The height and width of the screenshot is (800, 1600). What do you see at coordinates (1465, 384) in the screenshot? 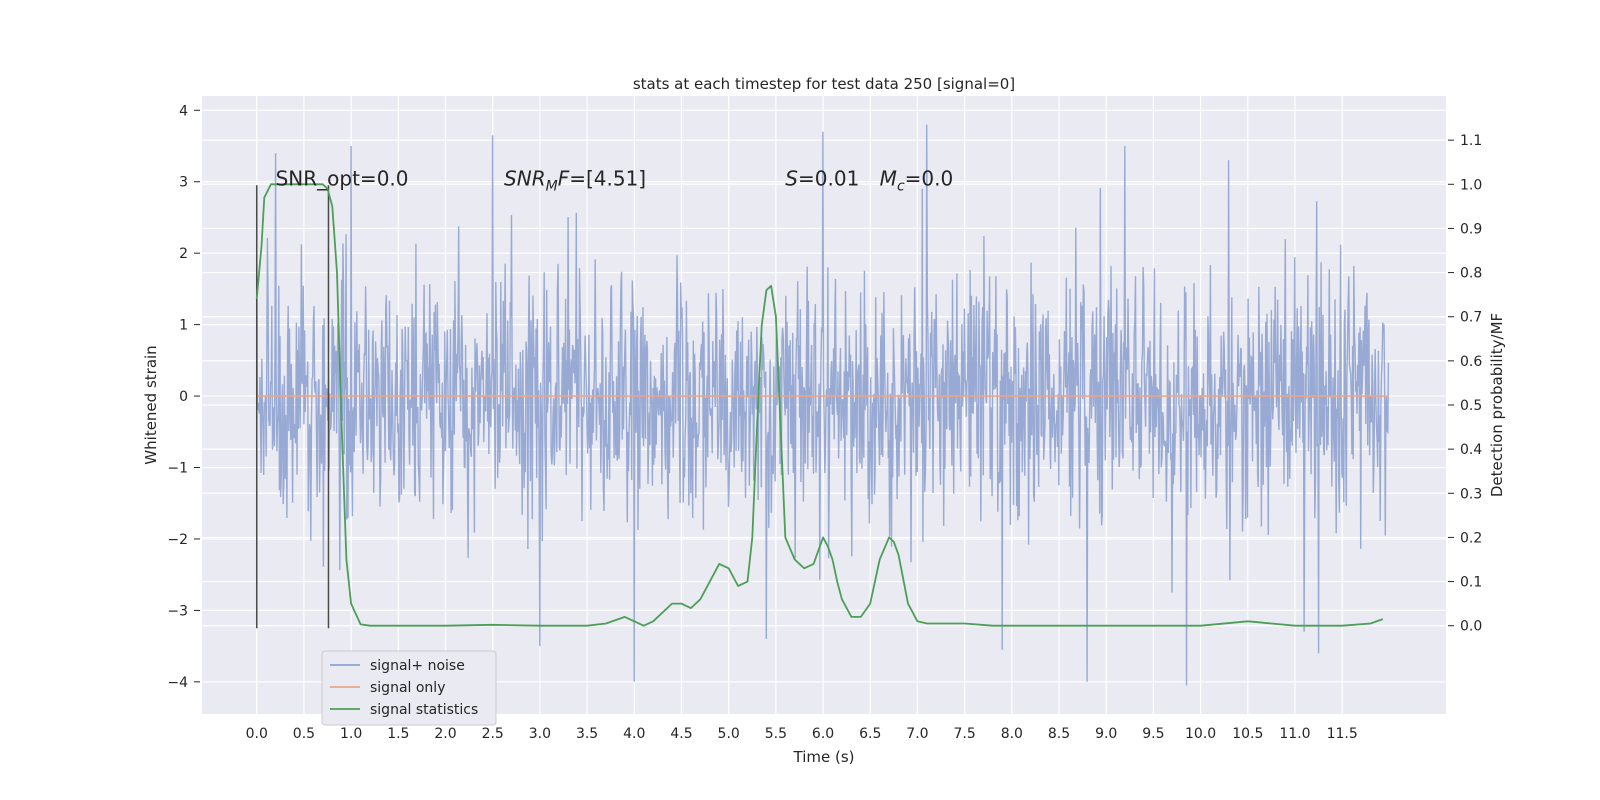
I see `y-right-tick-labels: 1.1 1.0 0.9 0.8 0.7 0.6 0.5 0.4 0.3 0.2 0.1 0.0` at bounding box center [1465, 384].